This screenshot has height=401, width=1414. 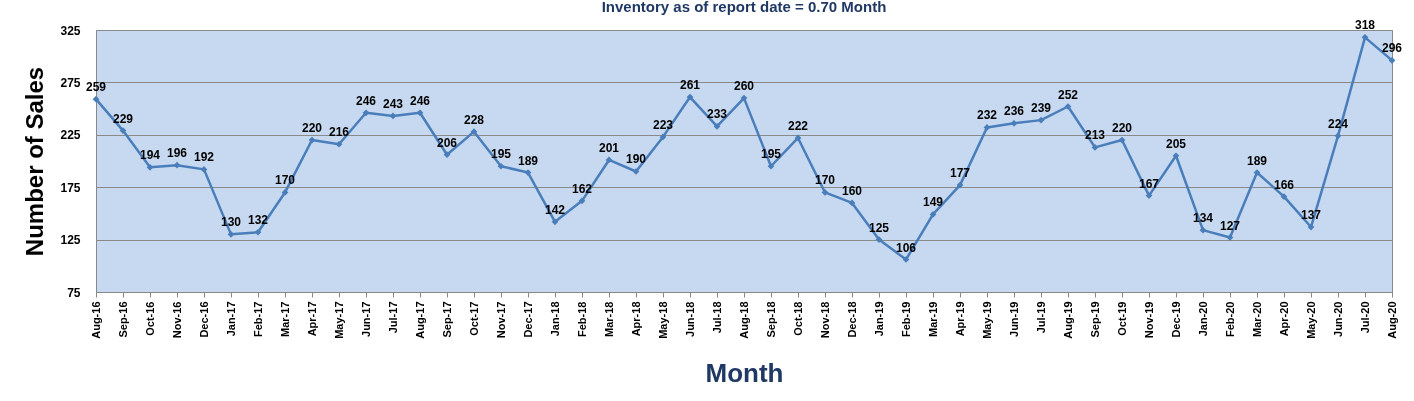 What do you see at coordinates (798, 125) in the screenshot?
I see `data-label: 222` at bounding box center [798, 125].